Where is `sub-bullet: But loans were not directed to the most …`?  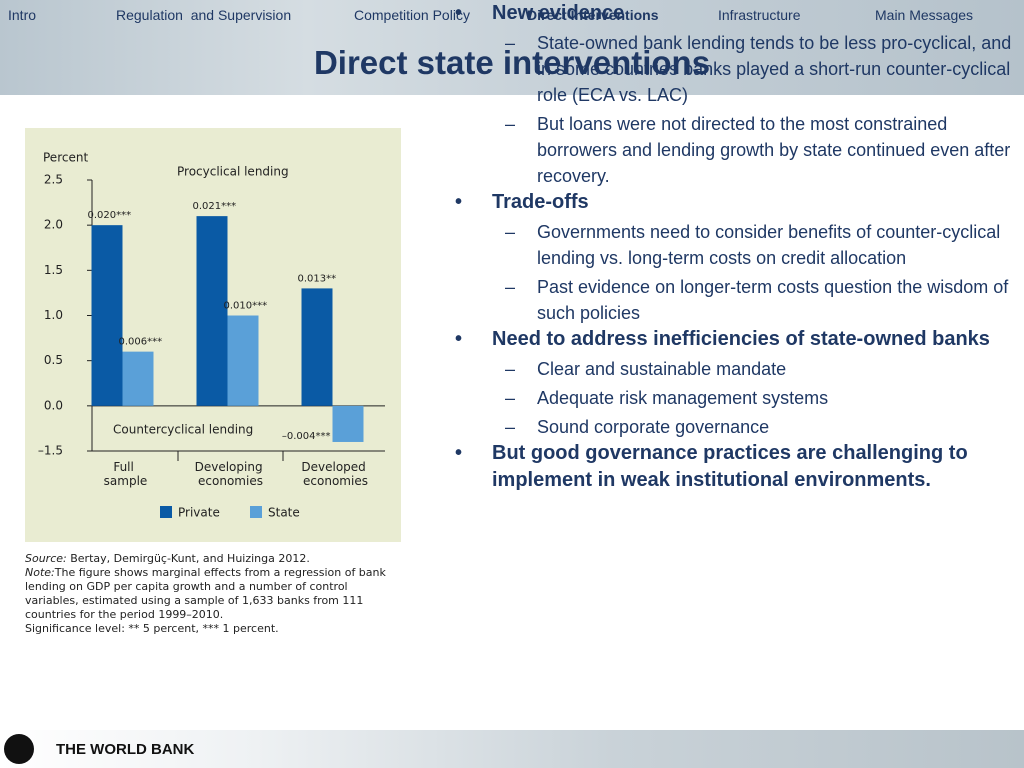
sub-bullet: But loans were not directed to the most … is located at coordinates (735, 150).